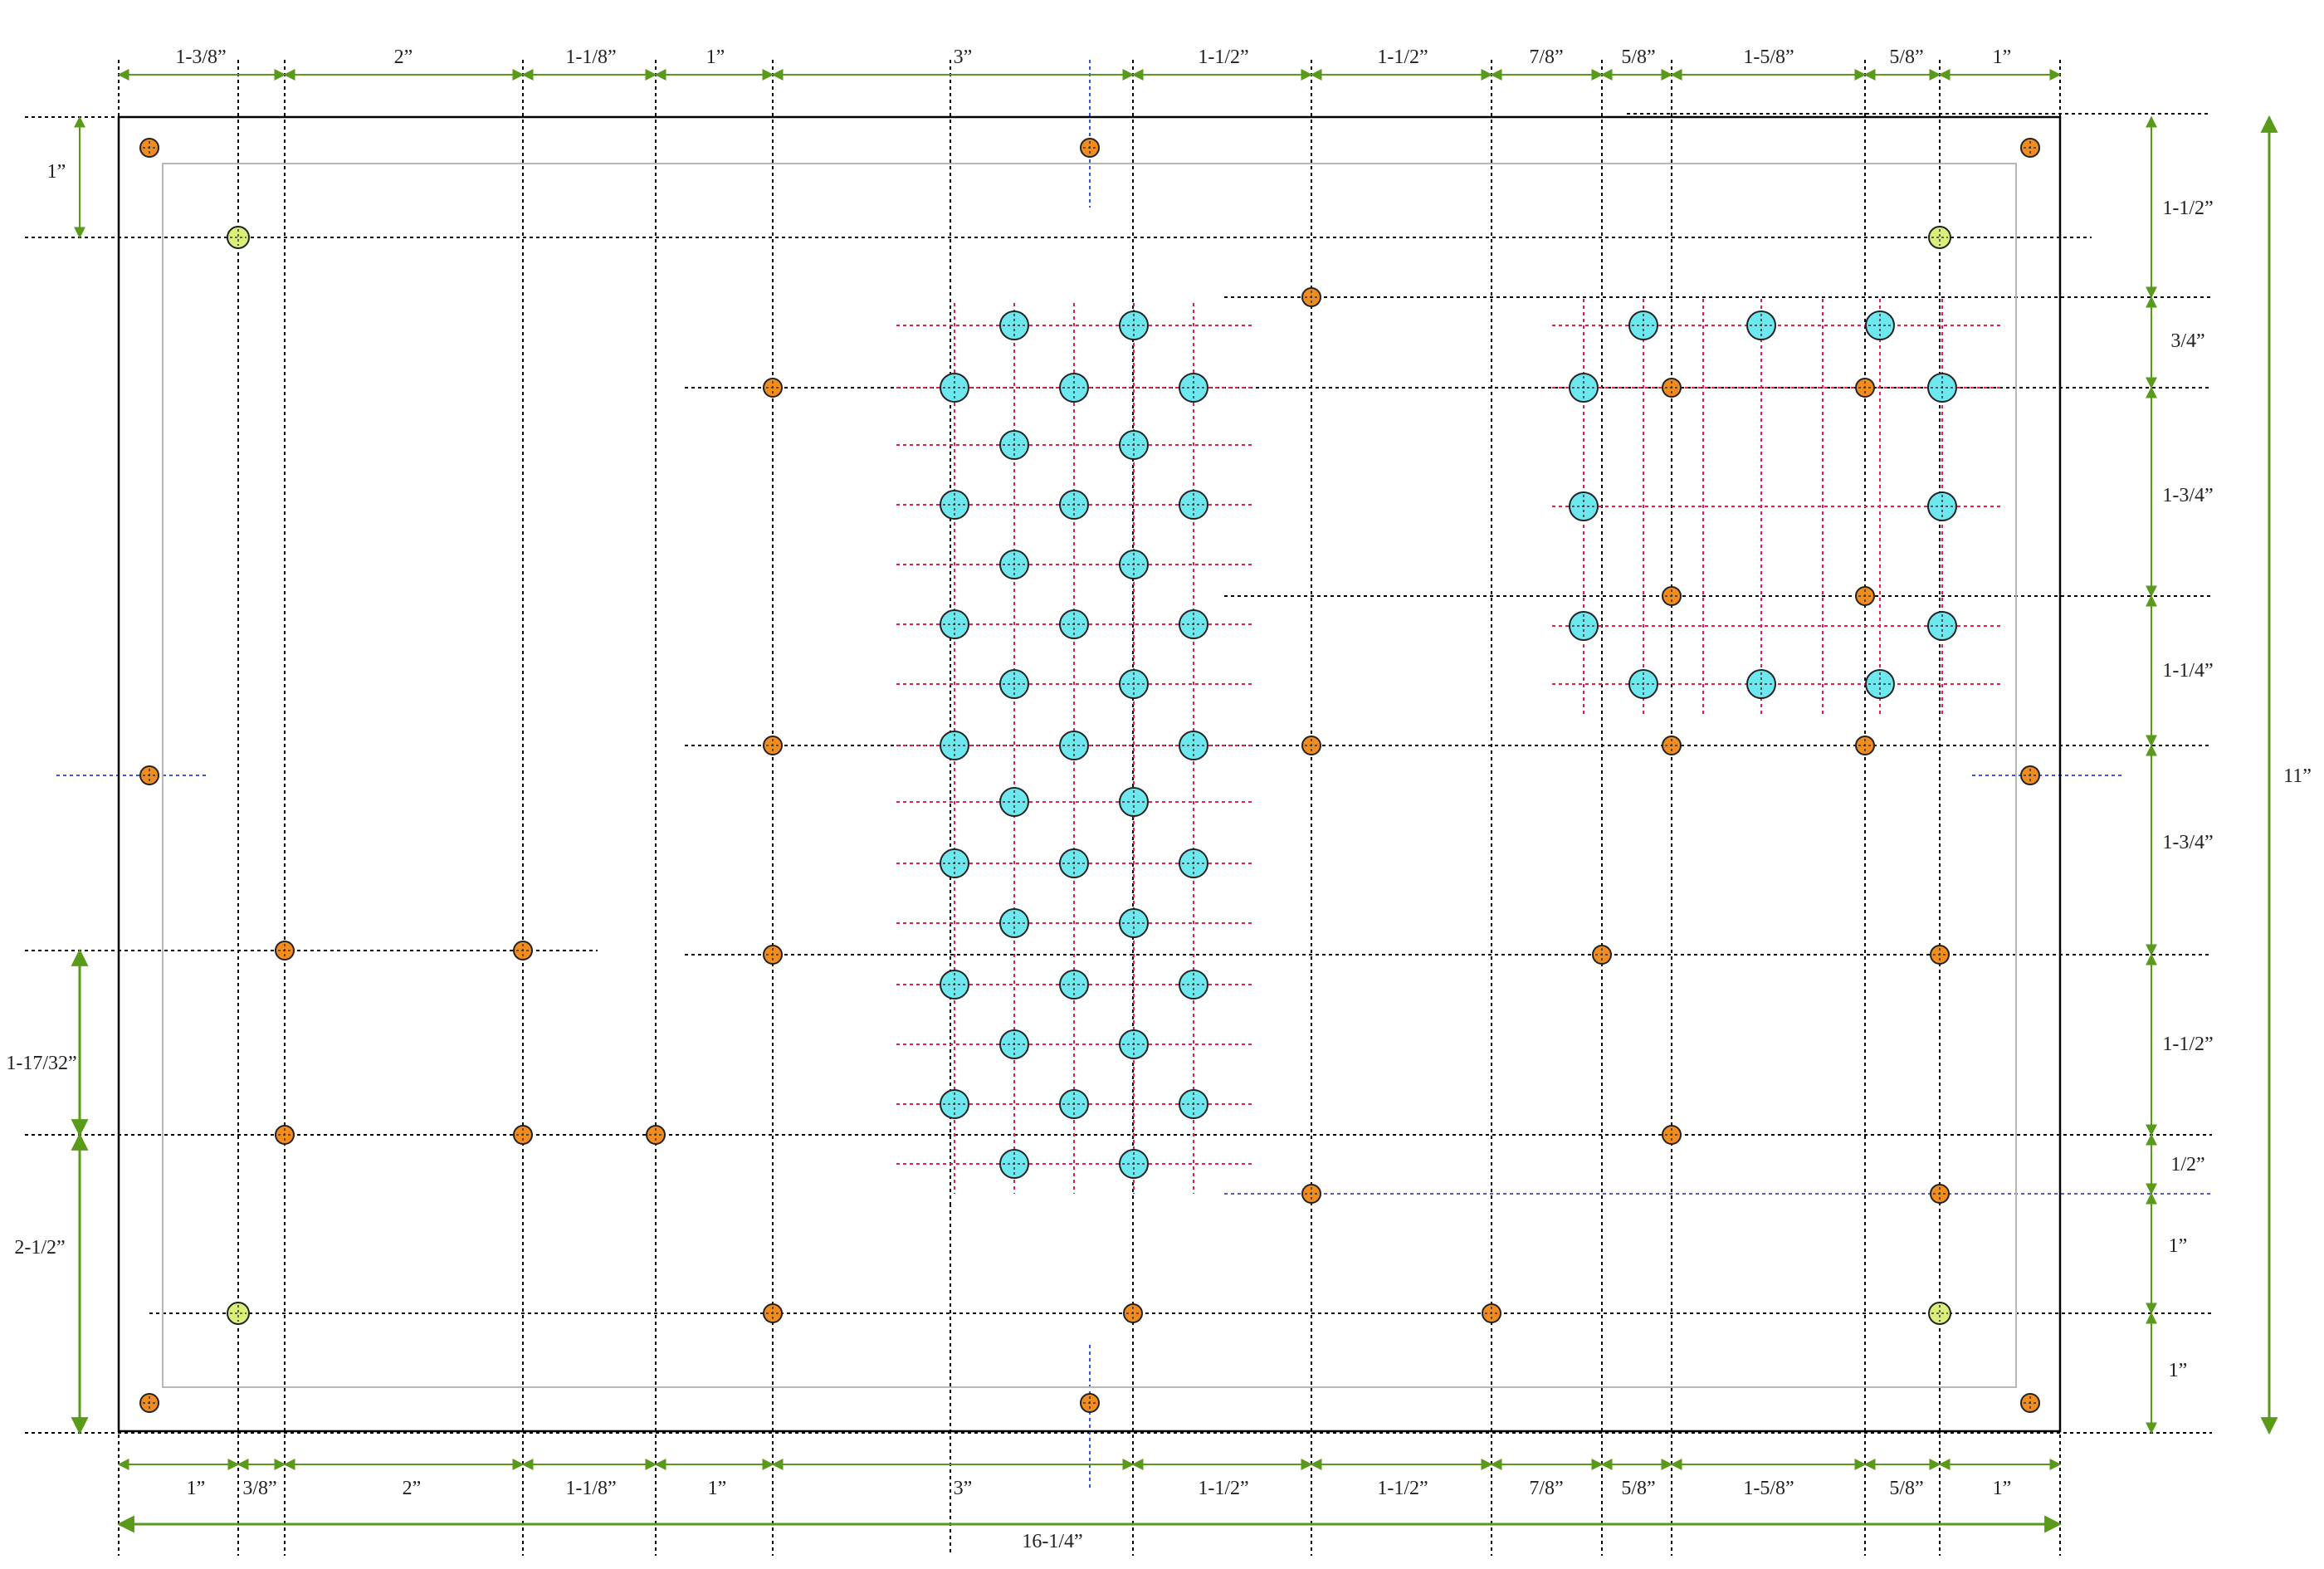  Describe the element at coordinates (1546, 1488) in the screenshot. I see `bottom-dim-label: 7/8”` at that location.